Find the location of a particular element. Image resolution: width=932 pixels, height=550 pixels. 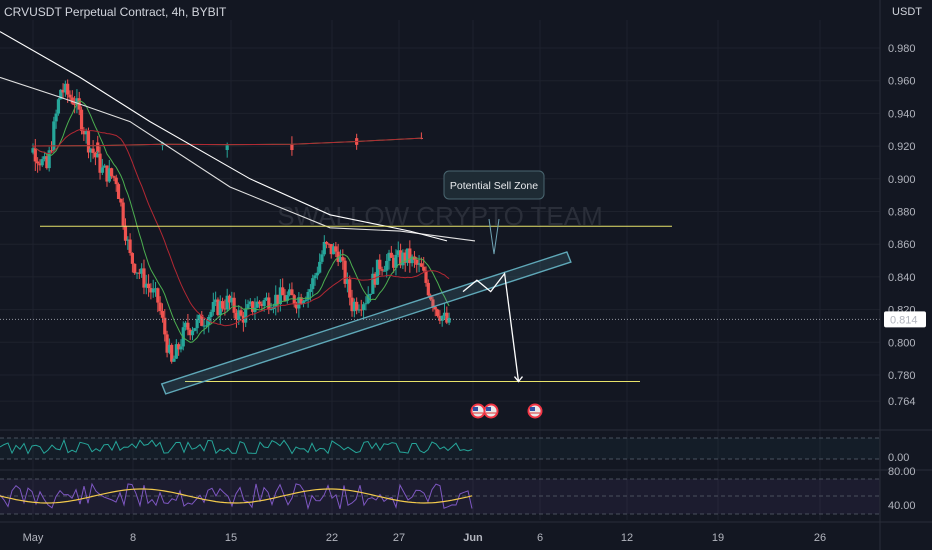

osc2-signal-line is located at coordinates (236, 496).